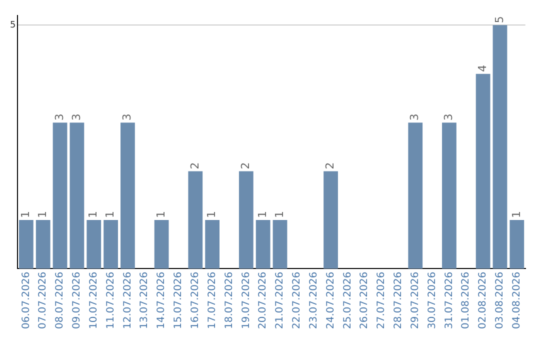 The height and width of the screenshot is (340, 540). I want to click on x-tick-label: 12.07.2026, so click(128, 301).